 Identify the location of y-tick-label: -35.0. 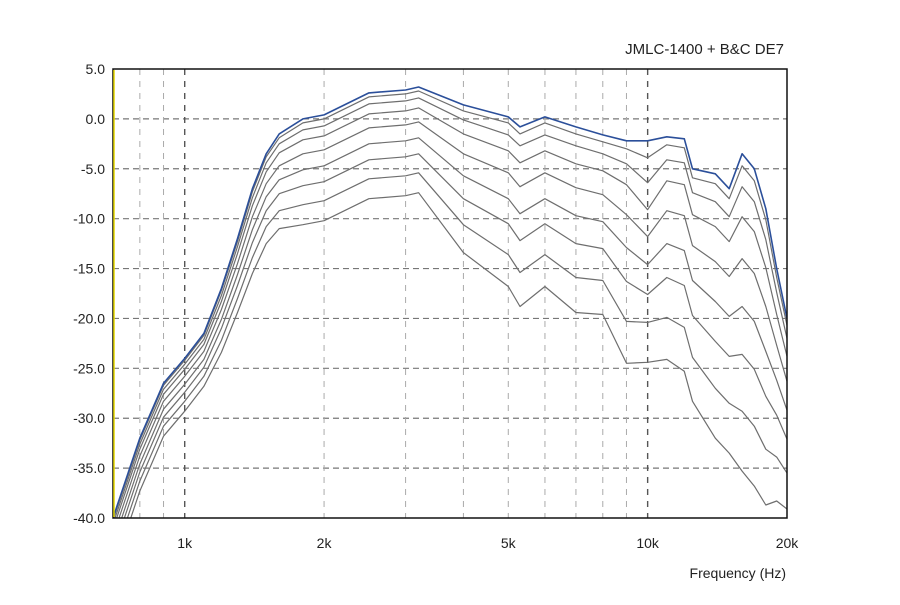
(89, 468).